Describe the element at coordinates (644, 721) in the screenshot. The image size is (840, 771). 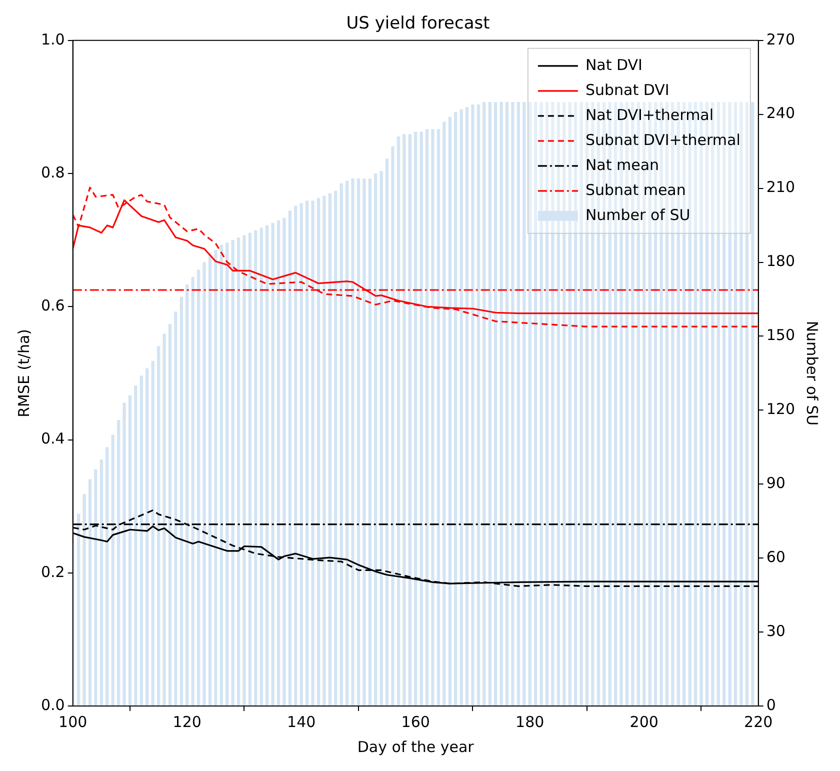
I see `x-tick-label: 200` at that location.